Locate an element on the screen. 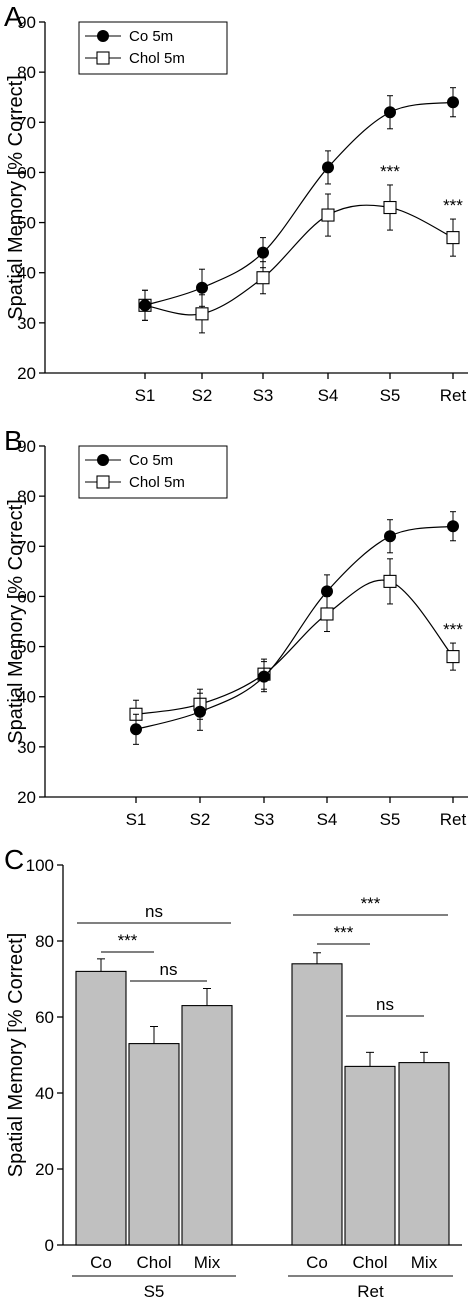 The height and width of the screenshot is (1300, 474). bar-group-s5: Co Chol Mix S5 is located at coordinates (154, 1129).